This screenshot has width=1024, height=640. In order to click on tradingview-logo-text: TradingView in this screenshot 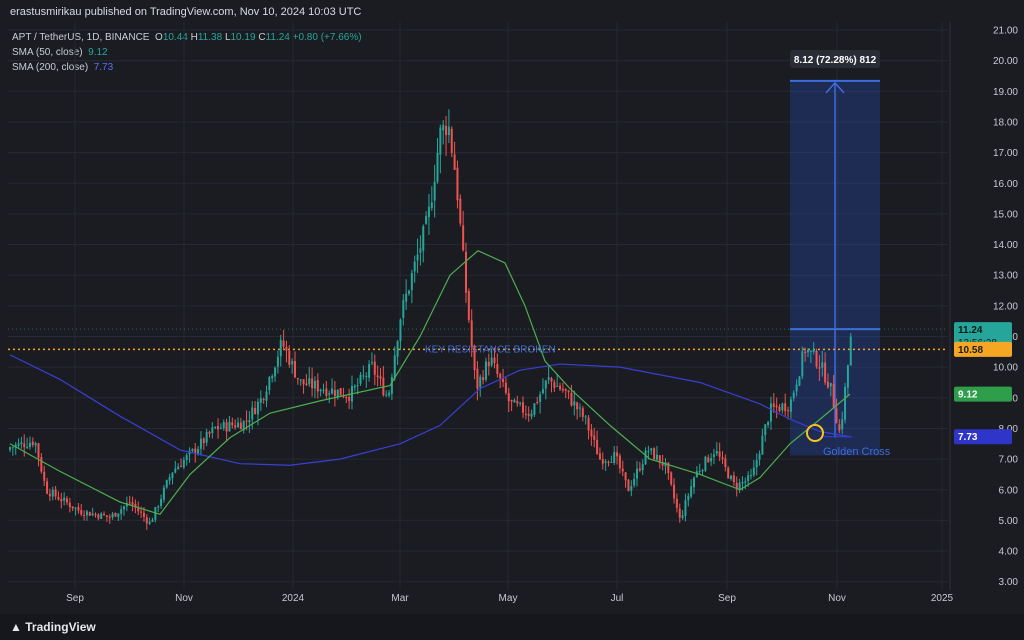, I will do `click(60, 627)`.